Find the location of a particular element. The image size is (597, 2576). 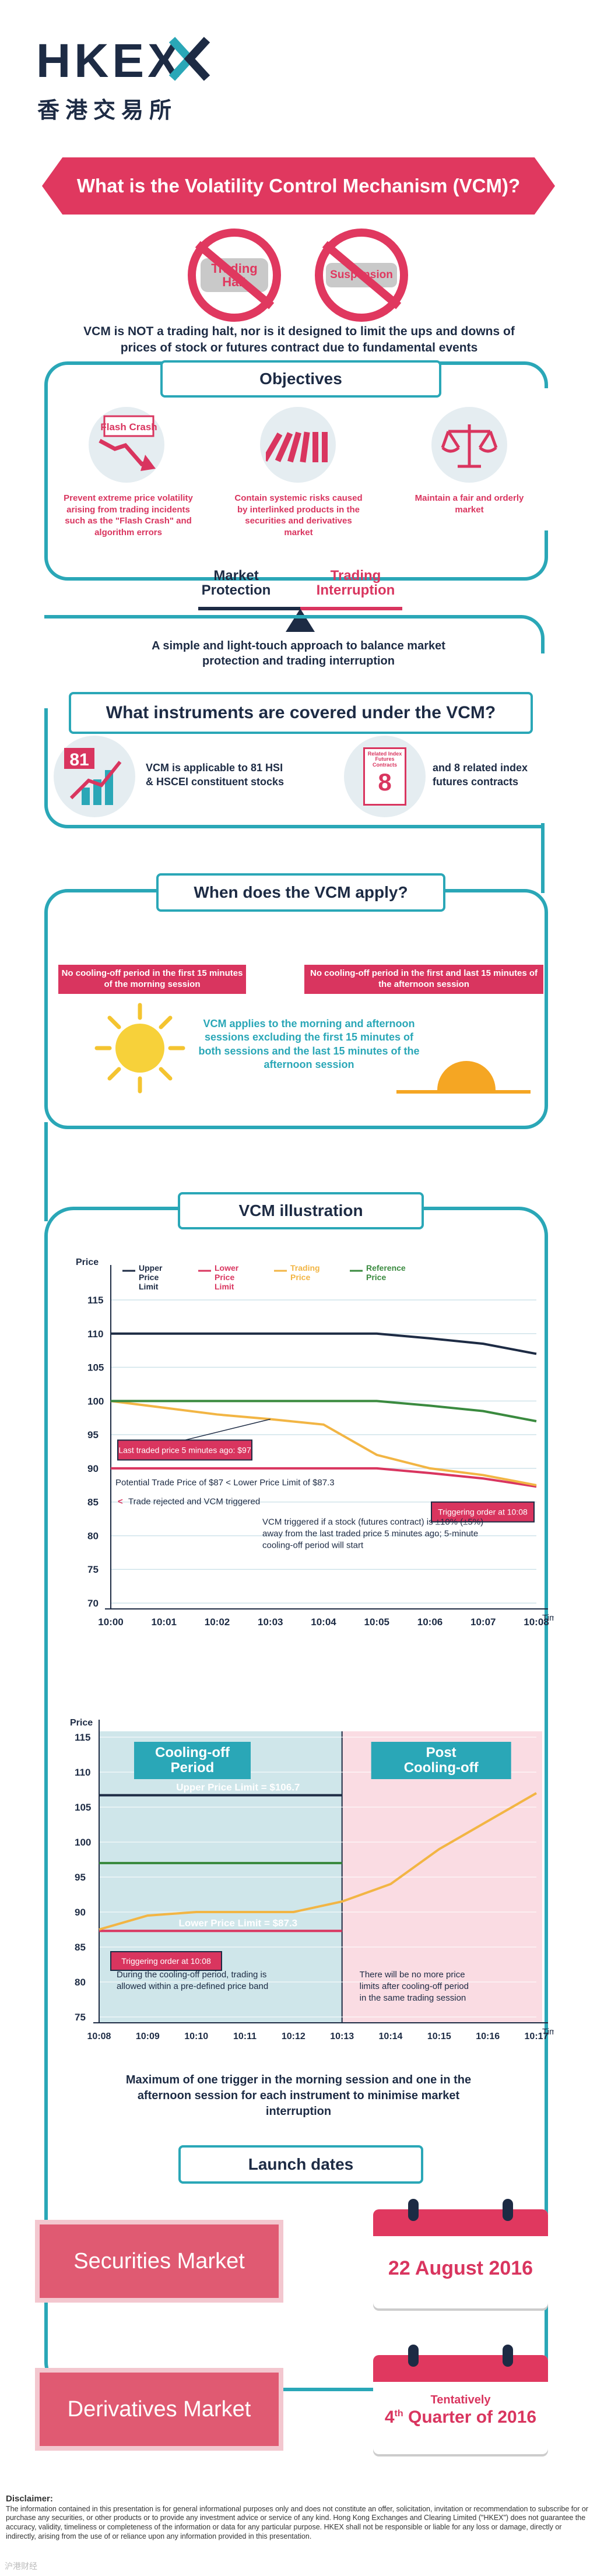

illustration-title: VCM illustration is located at coordinates (300, 1210).